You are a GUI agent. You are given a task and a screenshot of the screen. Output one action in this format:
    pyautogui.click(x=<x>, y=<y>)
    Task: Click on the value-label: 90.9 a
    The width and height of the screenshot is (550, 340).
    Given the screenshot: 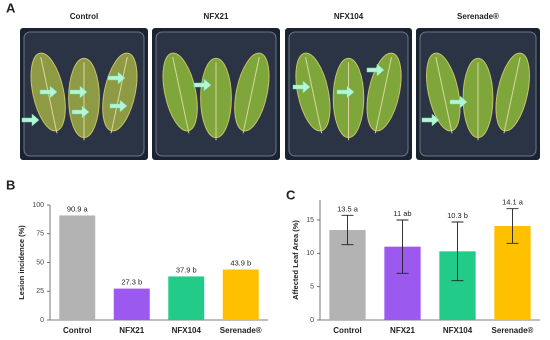 What is the action you would take?
    pyautogui.click(x=78, y=208)
    